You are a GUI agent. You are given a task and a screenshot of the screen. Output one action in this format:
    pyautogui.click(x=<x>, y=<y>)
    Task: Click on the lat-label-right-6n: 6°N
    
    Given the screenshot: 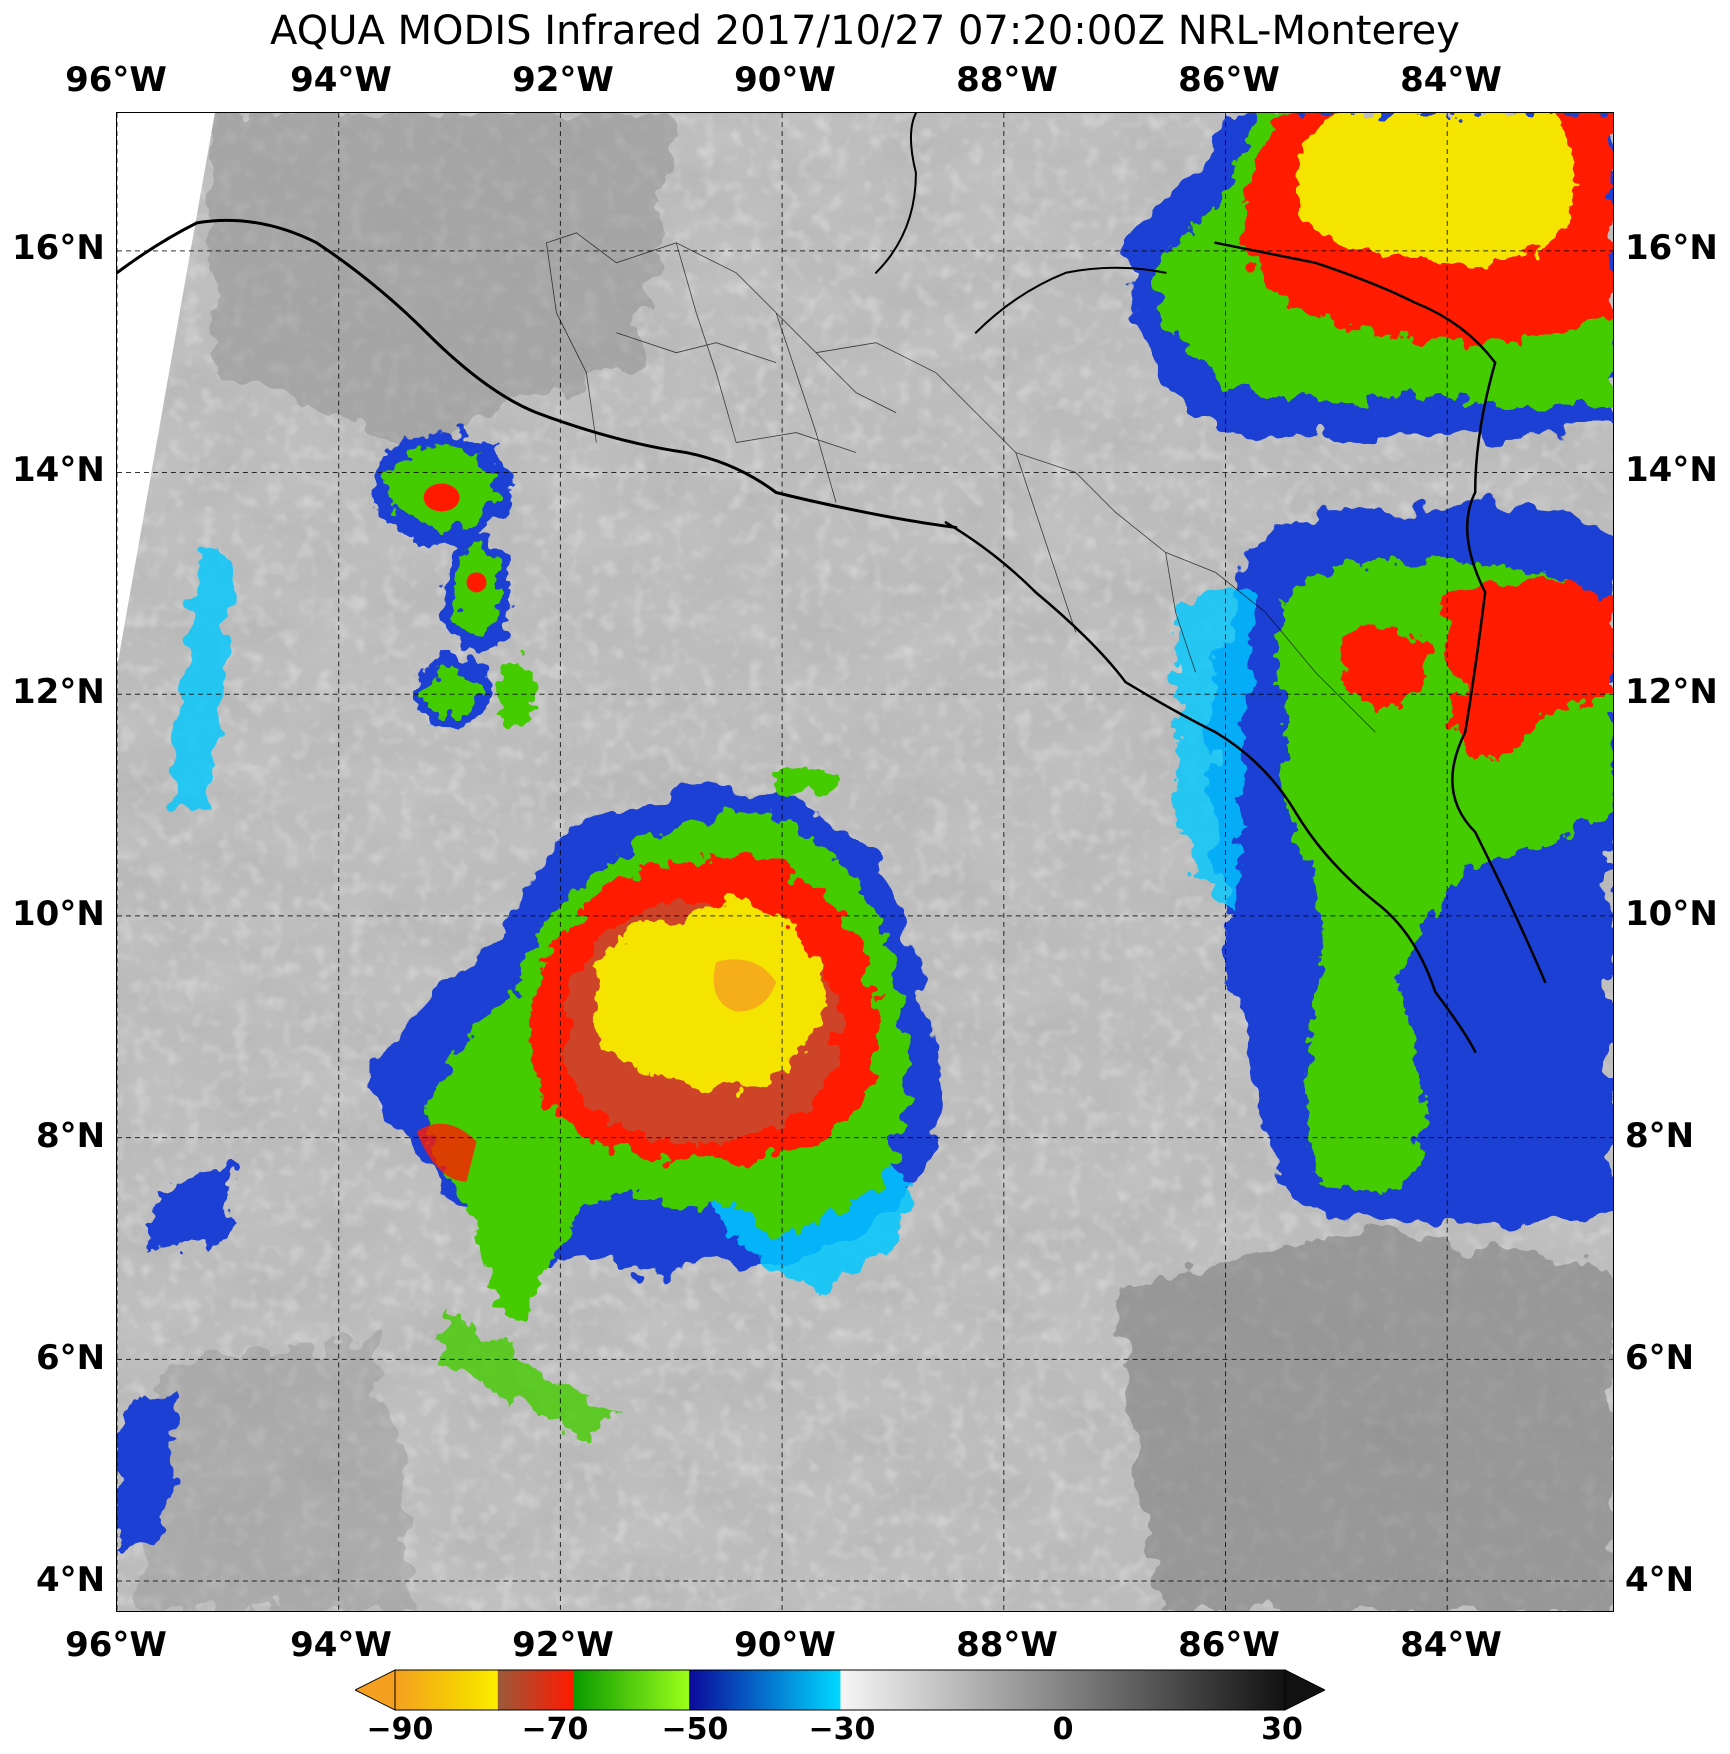 What is the action you would take?
    pyautogui.click(x=1660, y=1358)
    